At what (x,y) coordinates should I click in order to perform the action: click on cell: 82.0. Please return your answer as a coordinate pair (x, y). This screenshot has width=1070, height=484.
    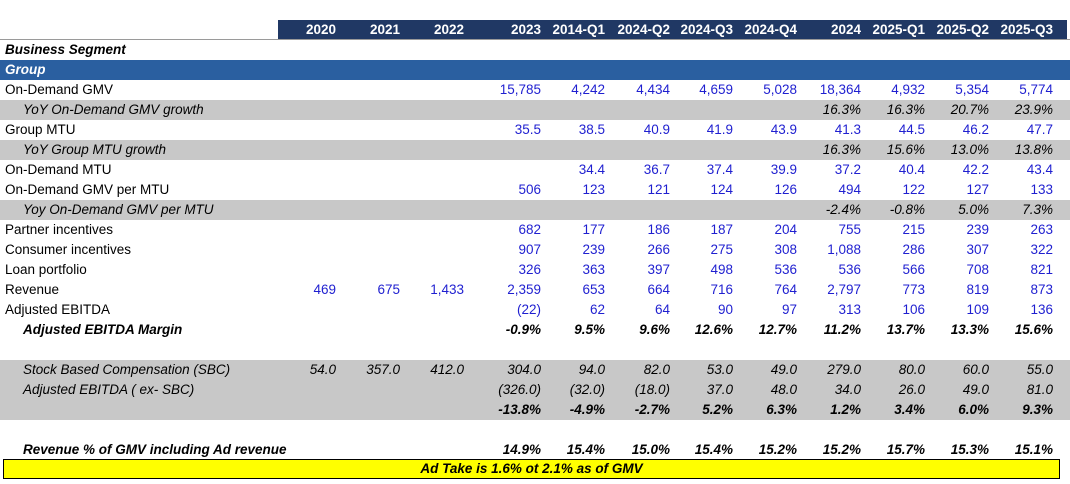
    Looking at the image, I should click on (656, 369).